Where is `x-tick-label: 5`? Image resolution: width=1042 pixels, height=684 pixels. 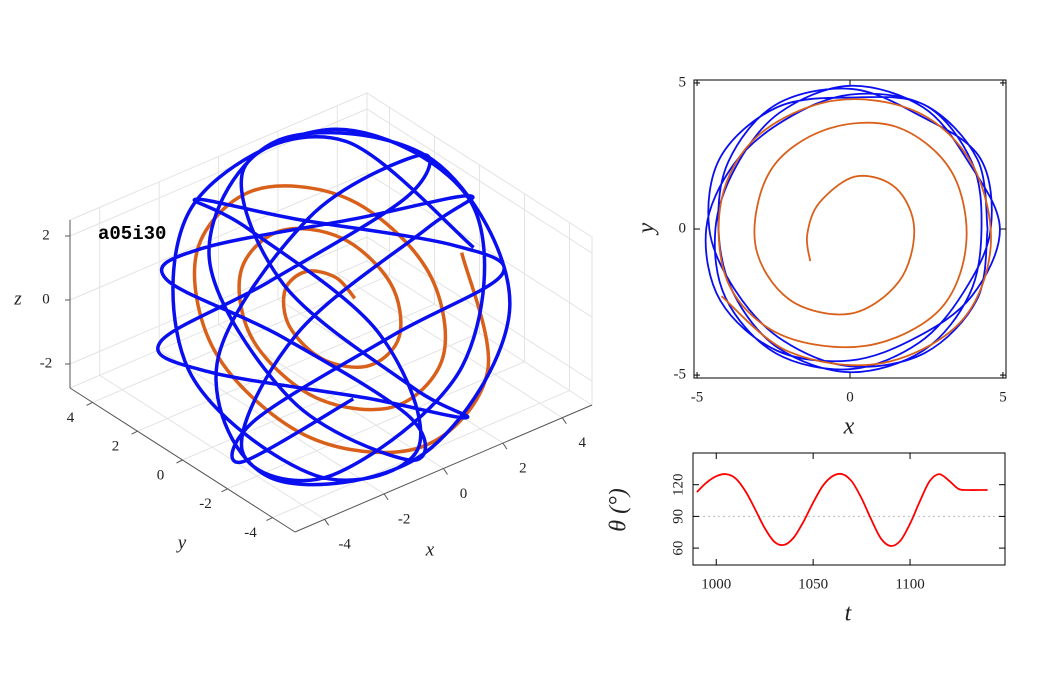 x-tick-label: 5 is located at coordinates (1003, 397).